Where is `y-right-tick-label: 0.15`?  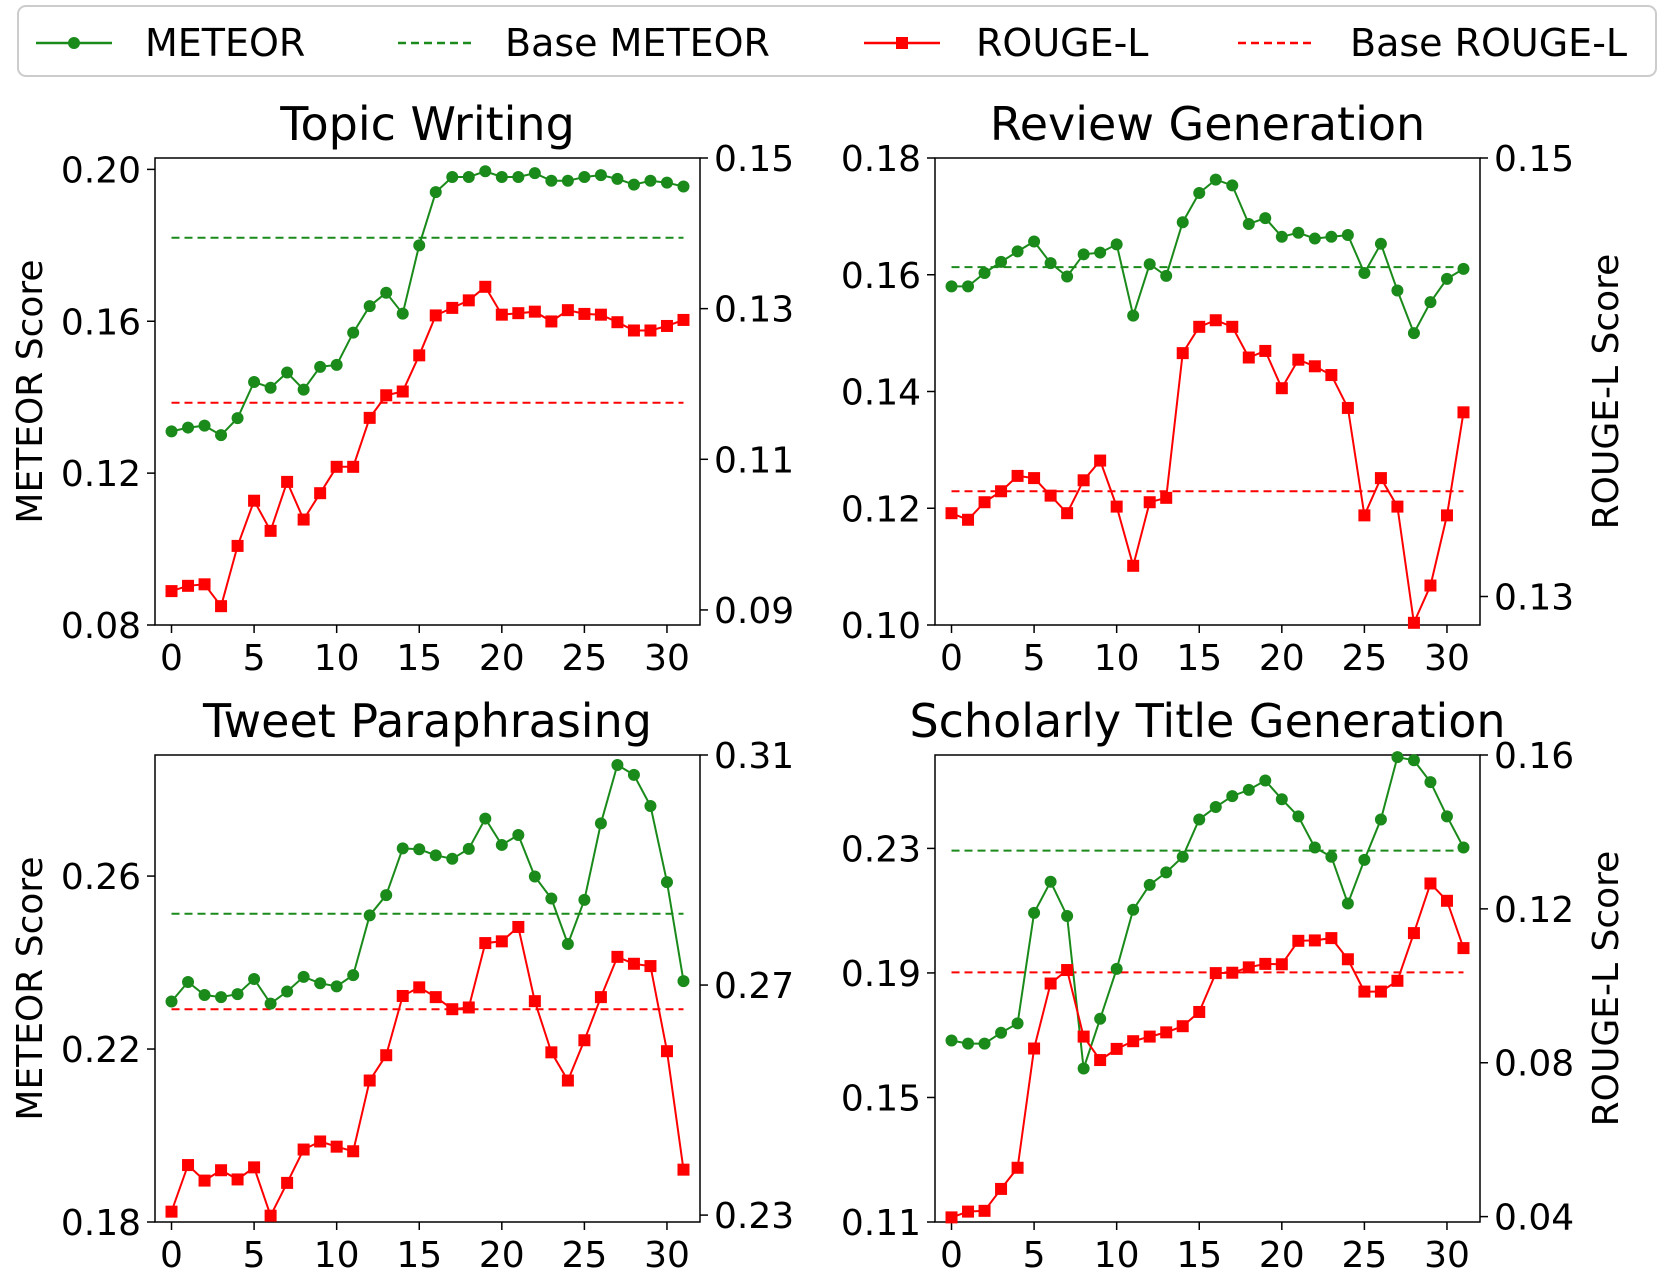
y-right-tick-label: 0.15 is located at coordinates (754, 159).